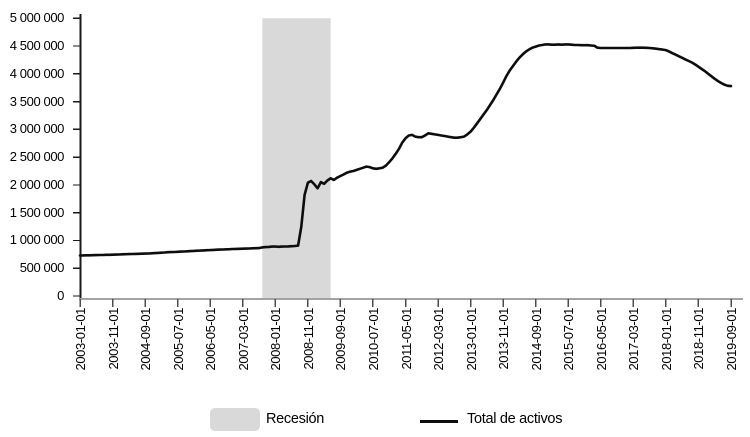 The height and width of the screenshot is (437, 750). Describe the element at coordinates (42, 268) in the screenshot. I see `y-tick-label: 500 000` at that location.